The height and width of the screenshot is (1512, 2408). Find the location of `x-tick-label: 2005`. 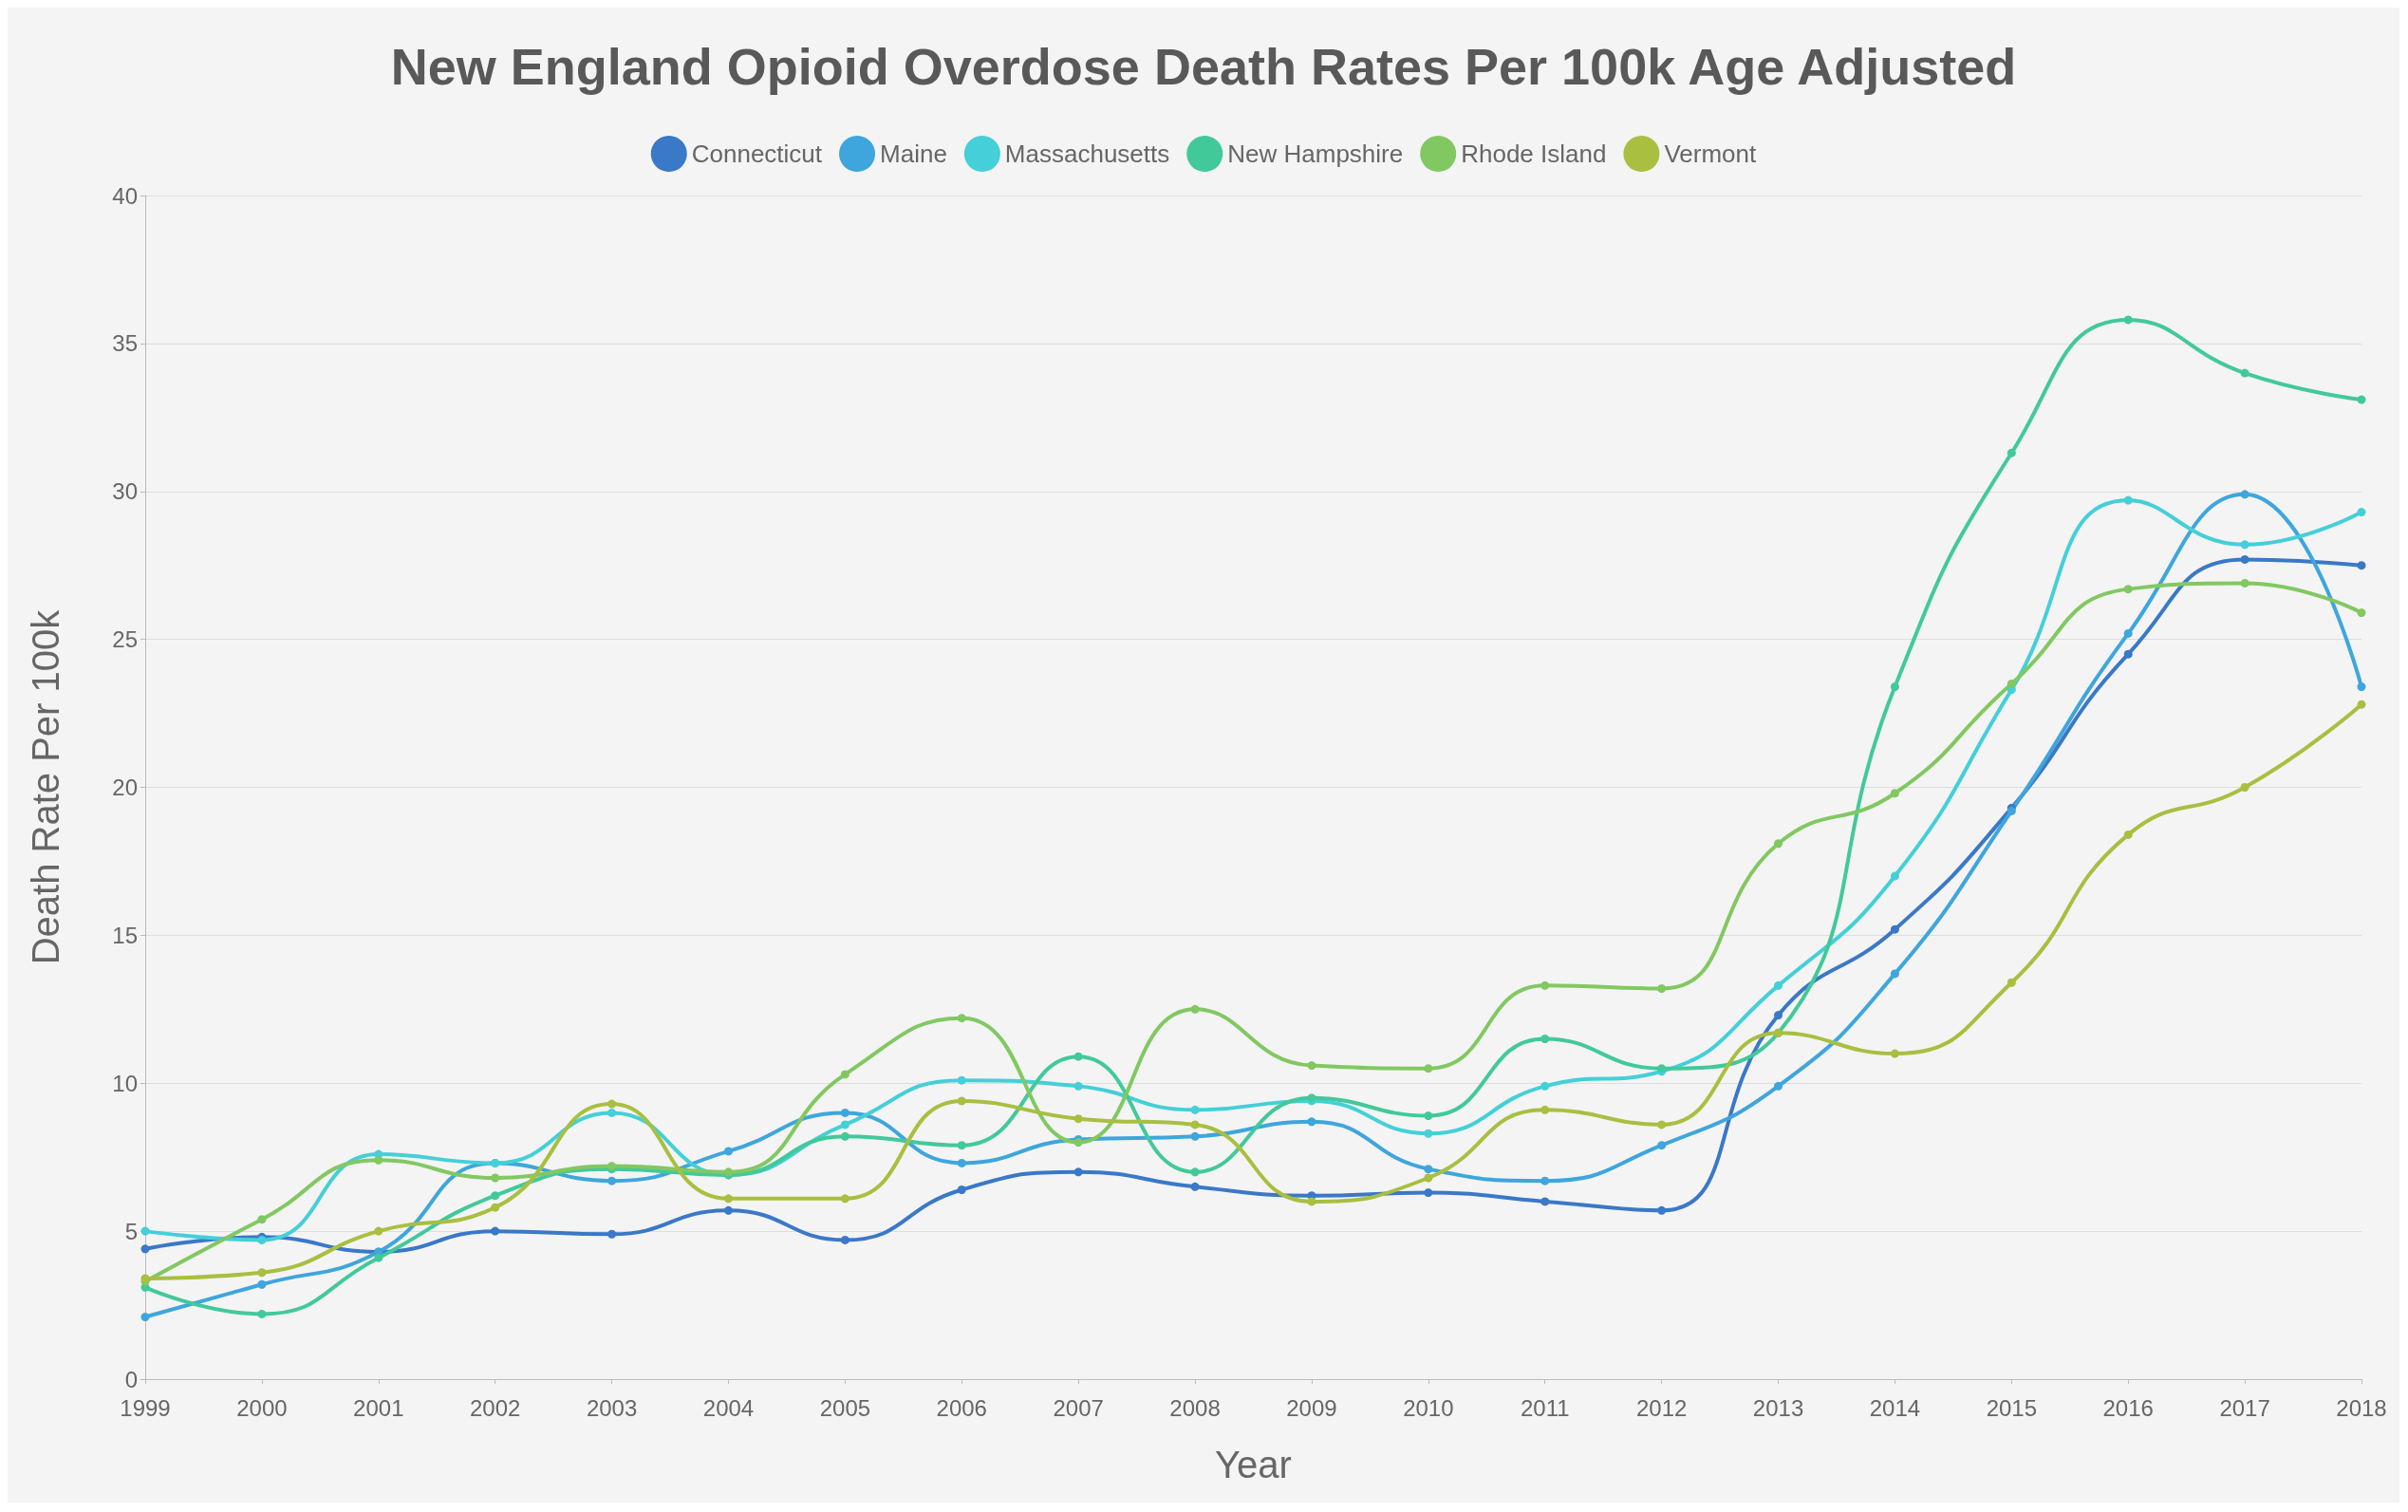

x-tick-label: 2005 is located at coordinates (845, 1407).